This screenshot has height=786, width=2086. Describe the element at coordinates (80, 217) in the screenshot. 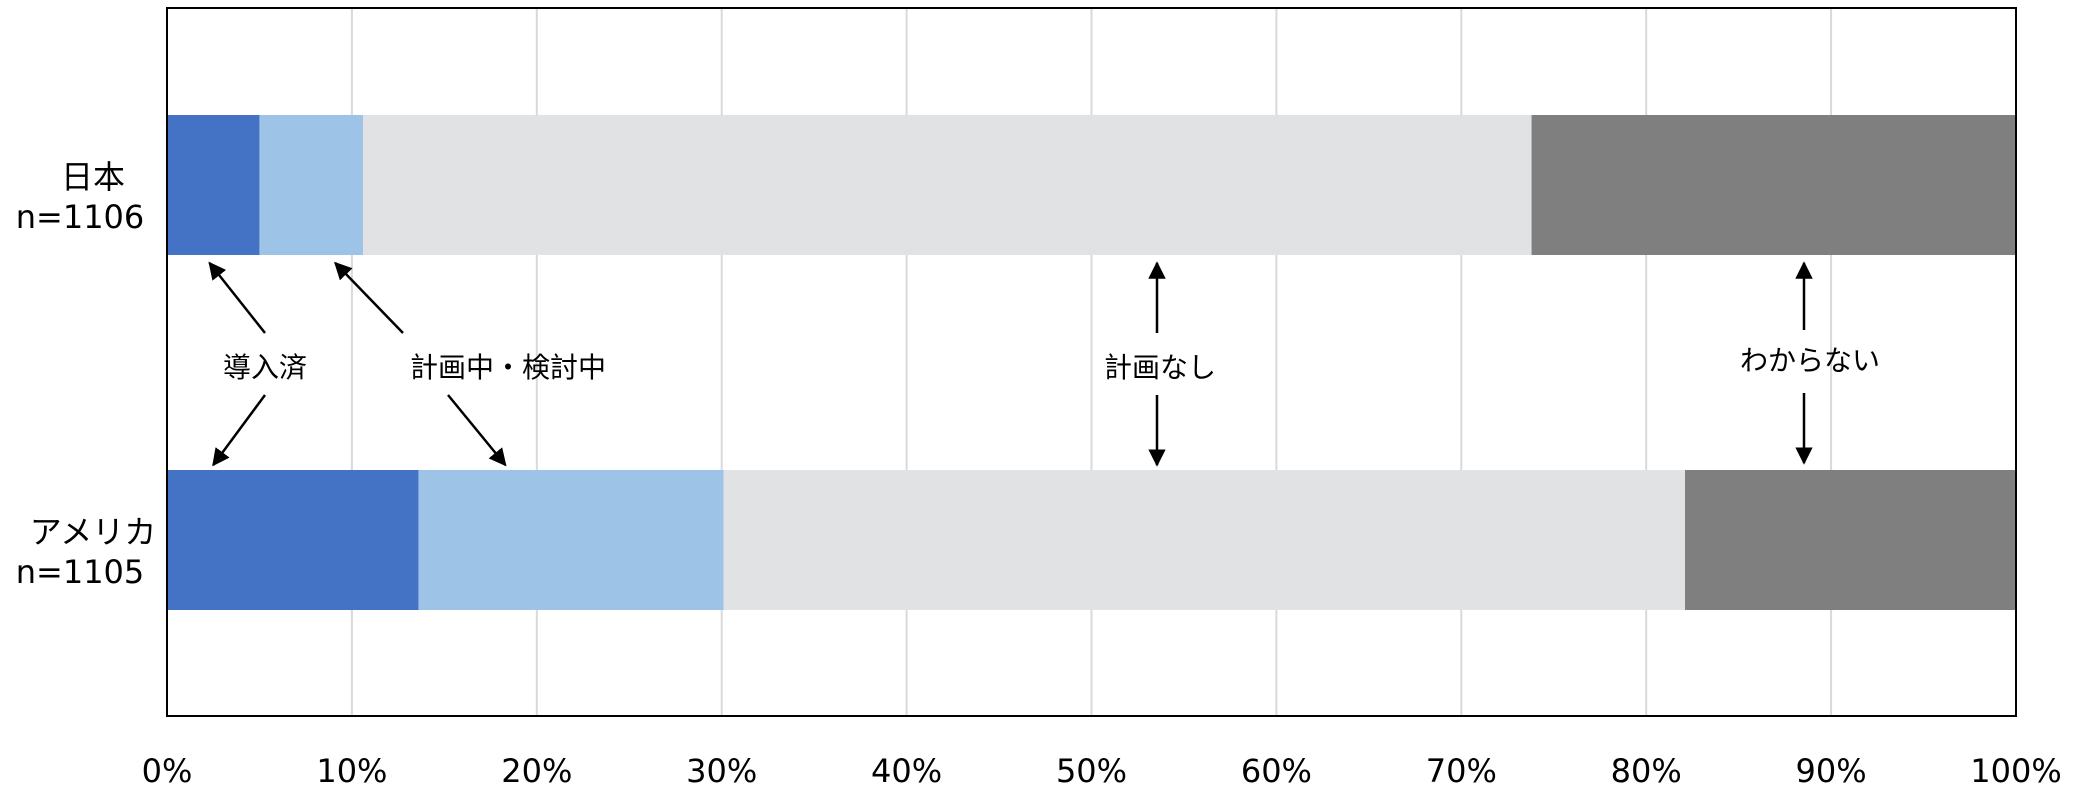

I see `category-sample-size: n=1106` at that location.